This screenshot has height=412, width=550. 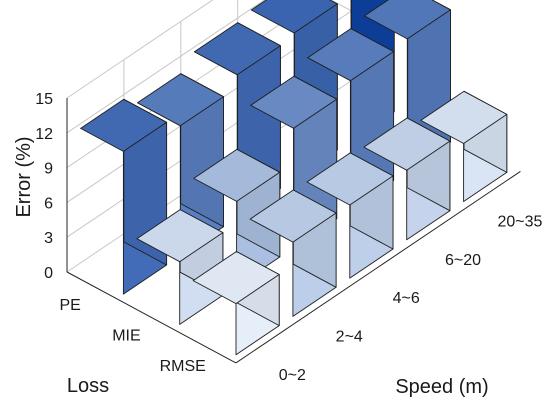 What do you see at coordinates (48, 273) in the screenshot?
I see `z-tick-label: 0` at bounding box center [48, 273].